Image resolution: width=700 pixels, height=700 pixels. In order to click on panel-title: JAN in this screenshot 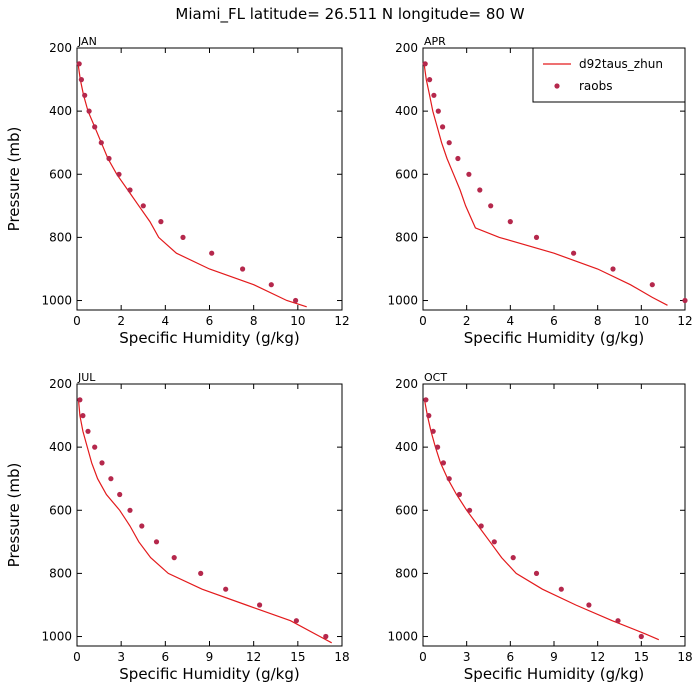, I will do `click(87, 41)`.